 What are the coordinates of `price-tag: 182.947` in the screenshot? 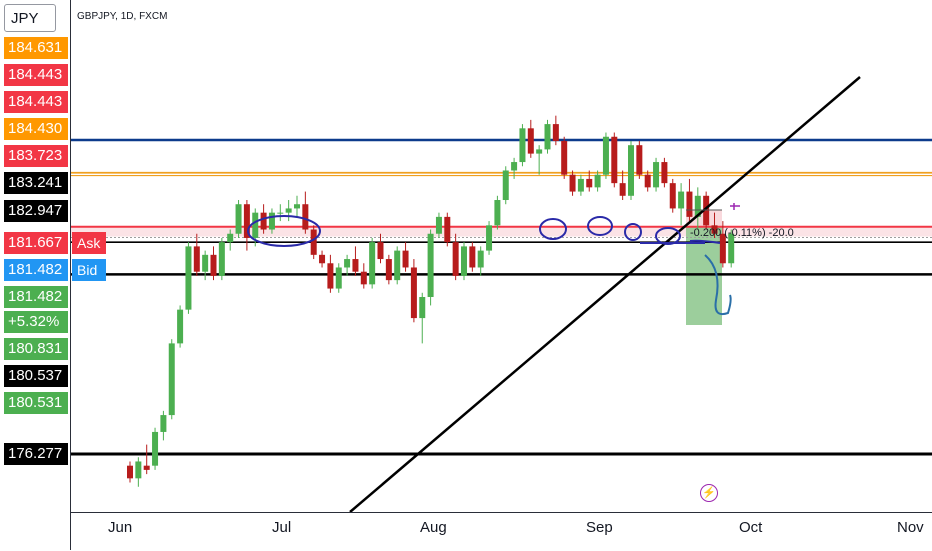 It's located at (36, 211).